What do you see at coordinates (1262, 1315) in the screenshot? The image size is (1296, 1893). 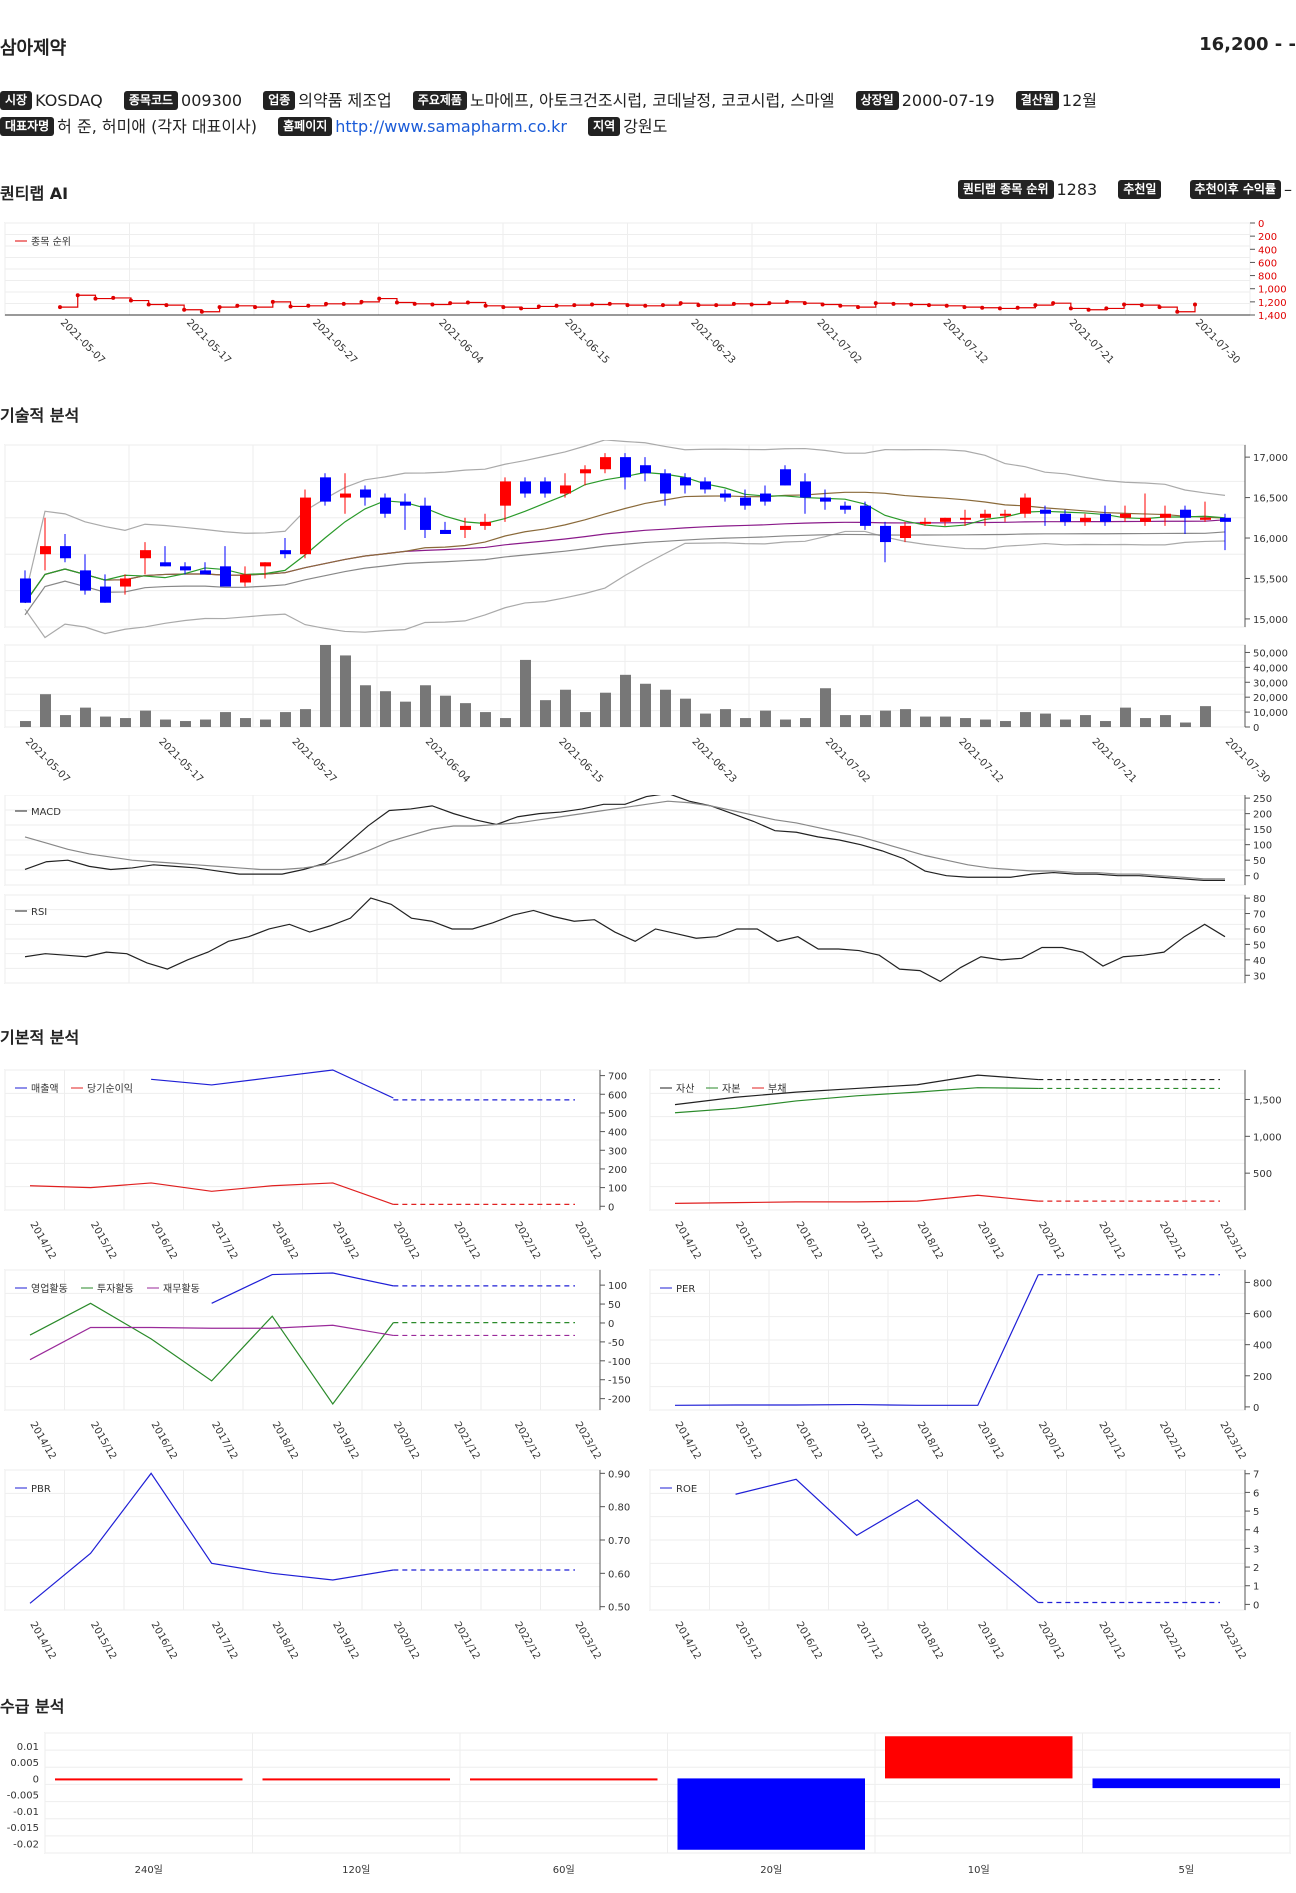 I see `fund-PER-axis-tick-label: 600` at bounding box center [1262, 1315].